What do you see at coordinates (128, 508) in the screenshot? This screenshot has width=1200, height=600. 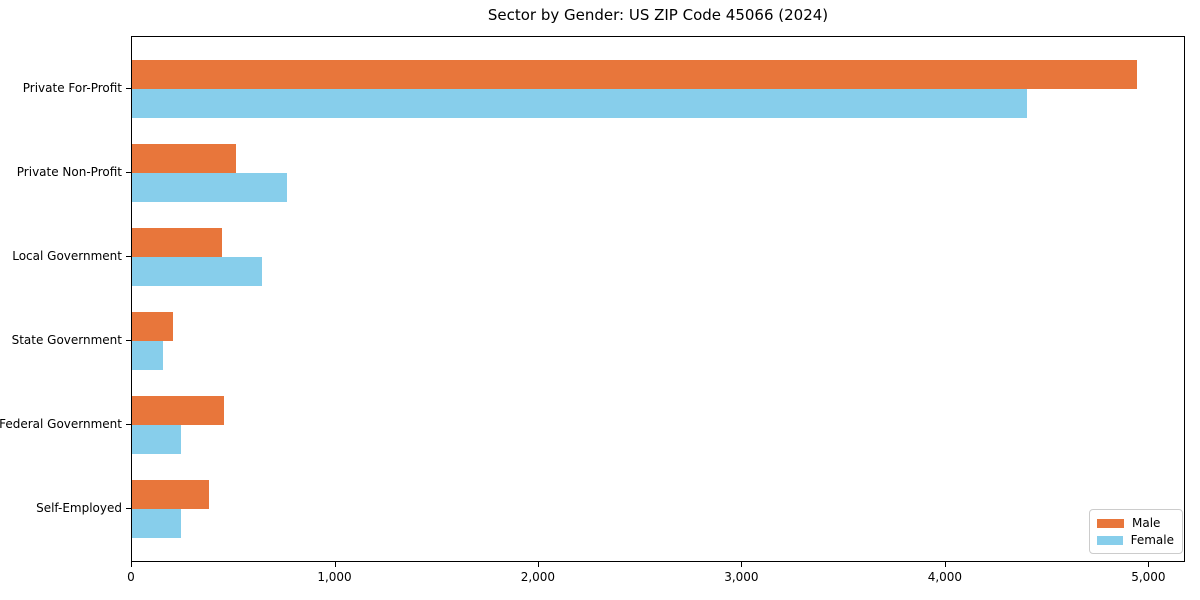 I see `y-tick-self-employed` at bounding box center [128, 508].